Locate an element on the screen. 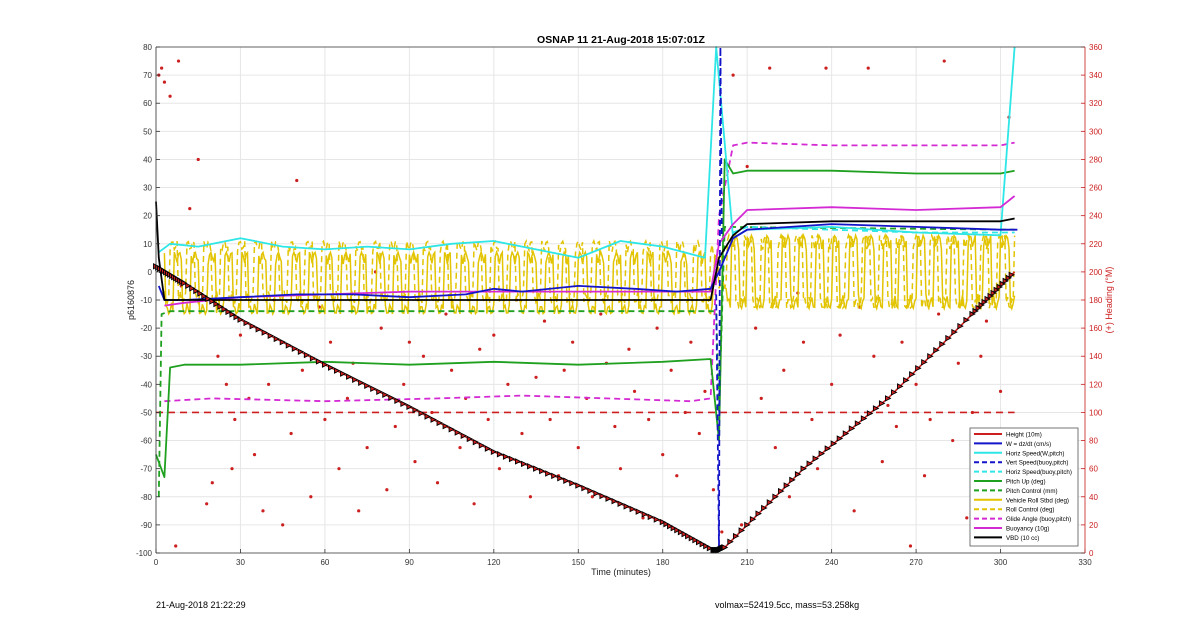  y-tick-label: 20 is located at coordinates (147, 216).